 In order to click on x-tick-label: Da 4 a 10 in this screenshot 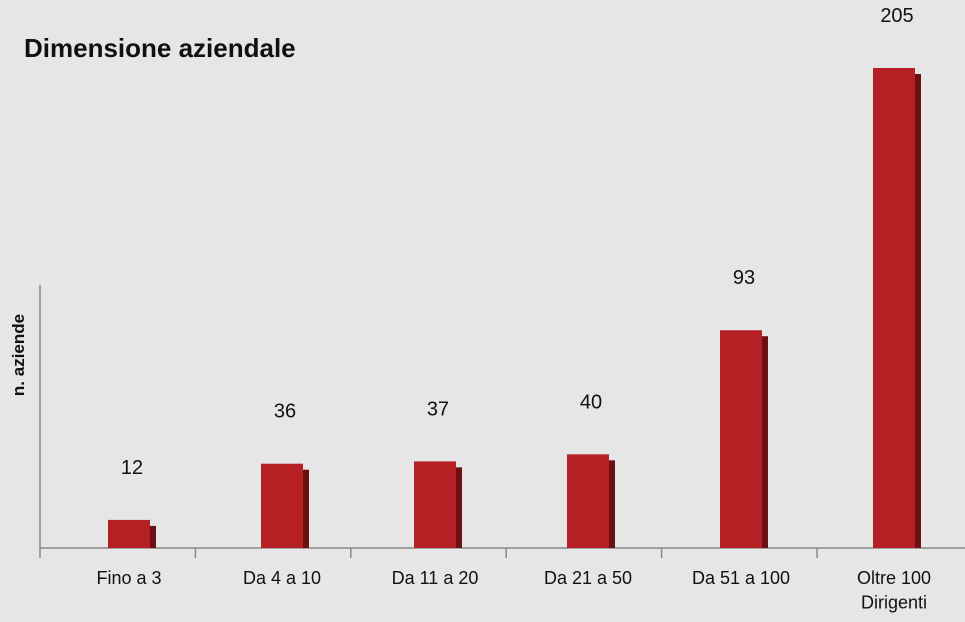, I will do `click(282, 578)`.